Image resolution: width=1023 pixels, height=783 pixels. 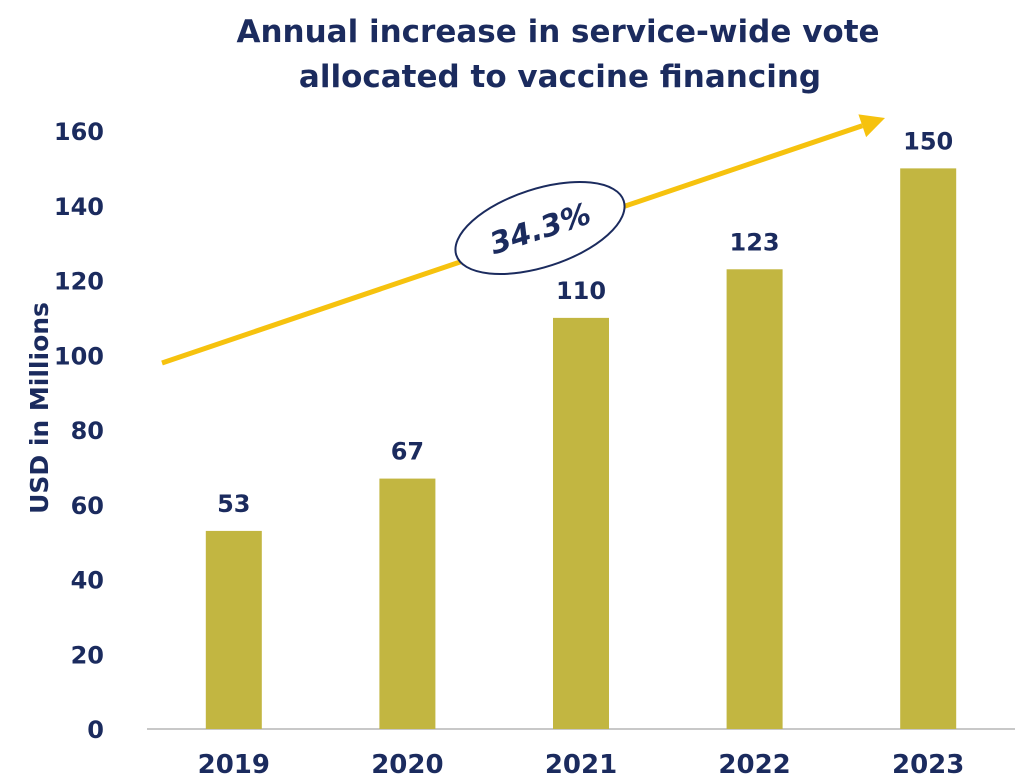 I want to click on x-tick-label: 2021, so click(x=581, y=764).